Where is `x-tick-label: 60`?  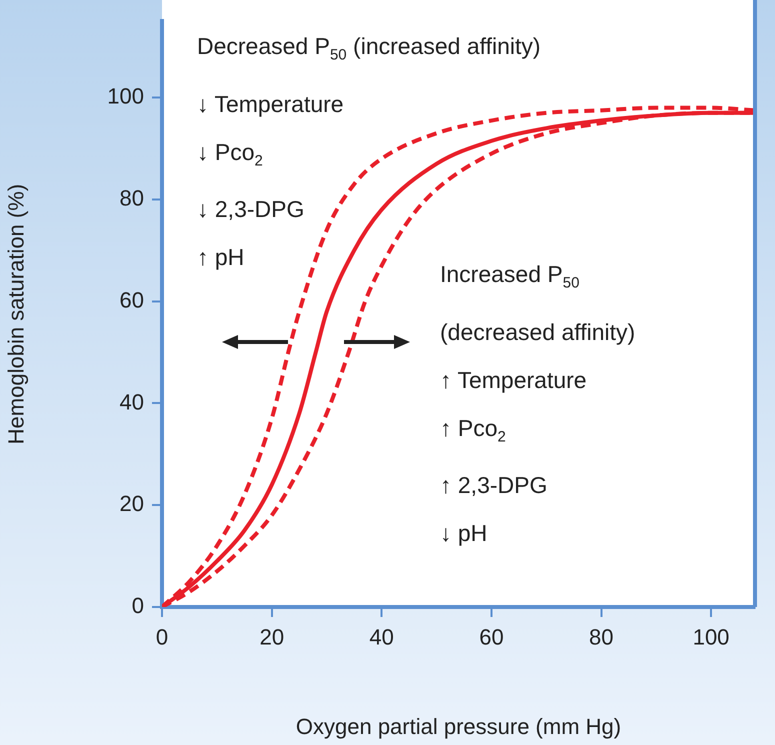
x-tick-label: 60 is located at coordinates (491, 637).